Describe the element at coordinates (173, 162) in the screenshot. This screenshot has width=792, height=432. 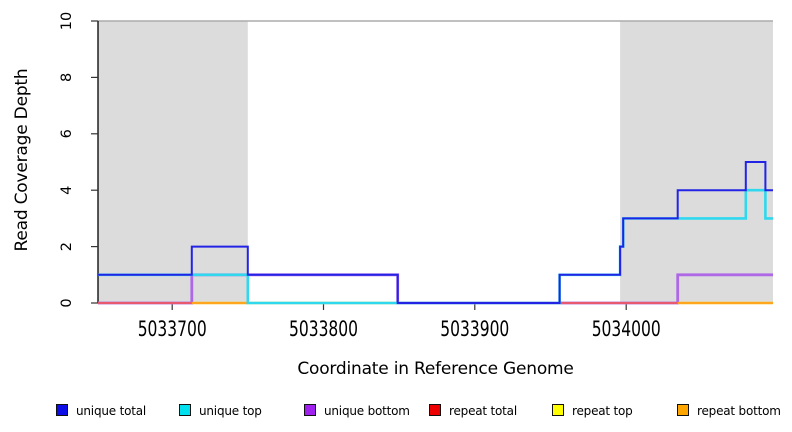
I see `shaded-region` at that location.